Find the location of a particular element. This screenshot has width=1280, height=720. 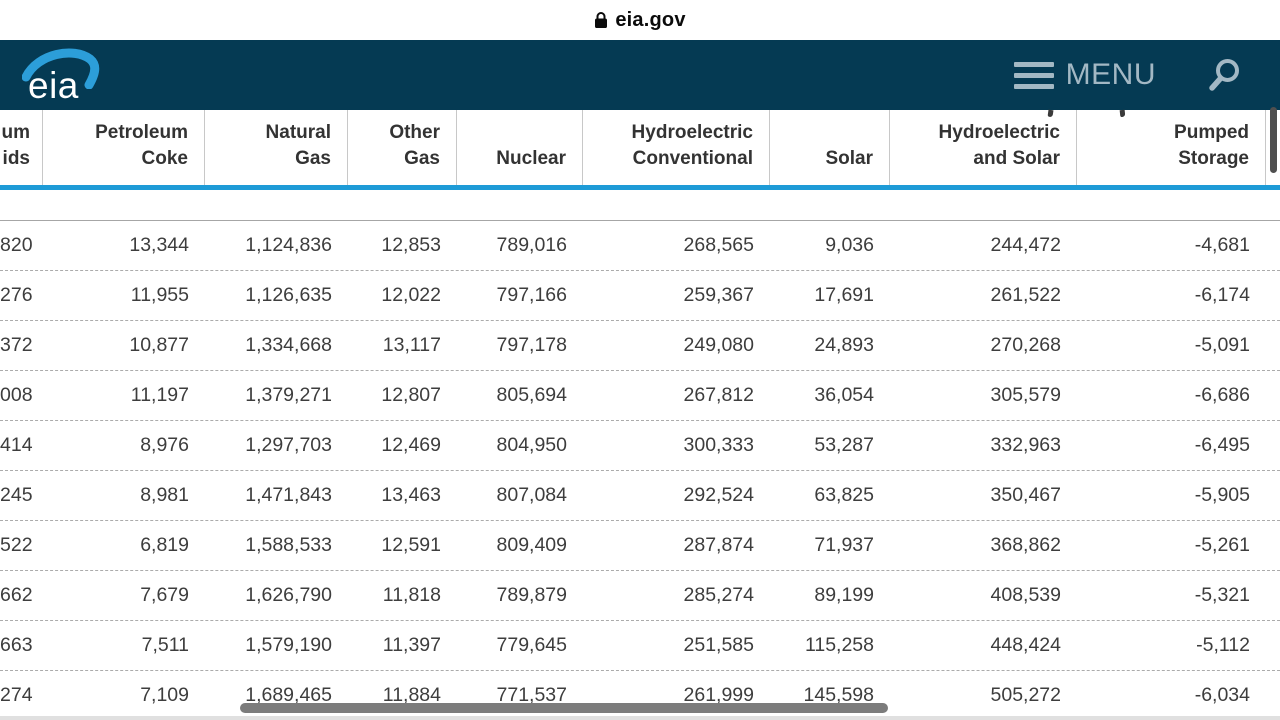

table-cell: 6,819 is located at coordinates (164, 545).